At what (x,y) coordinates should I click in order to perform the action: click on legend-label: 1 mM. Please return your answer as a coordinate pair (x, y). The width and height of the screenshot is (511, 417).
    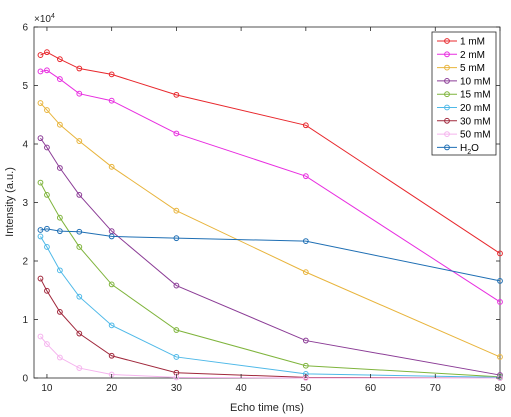
    Looking at the image, I should click on (472, 42).